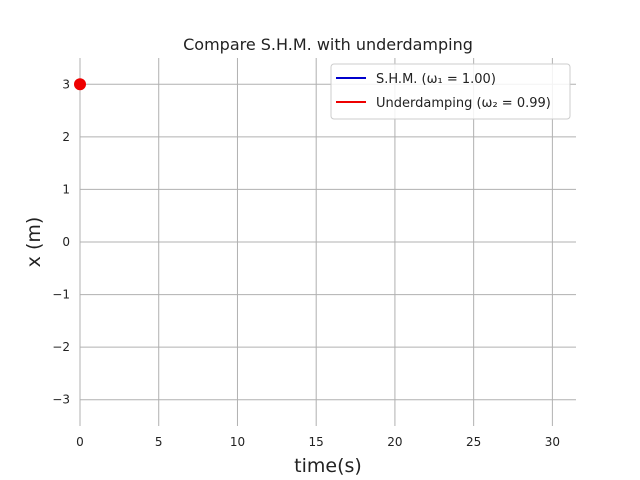  Describe the element at coordinates (34, 242) in the screenshot. I see `y-axis-label: x (m)` at that location.